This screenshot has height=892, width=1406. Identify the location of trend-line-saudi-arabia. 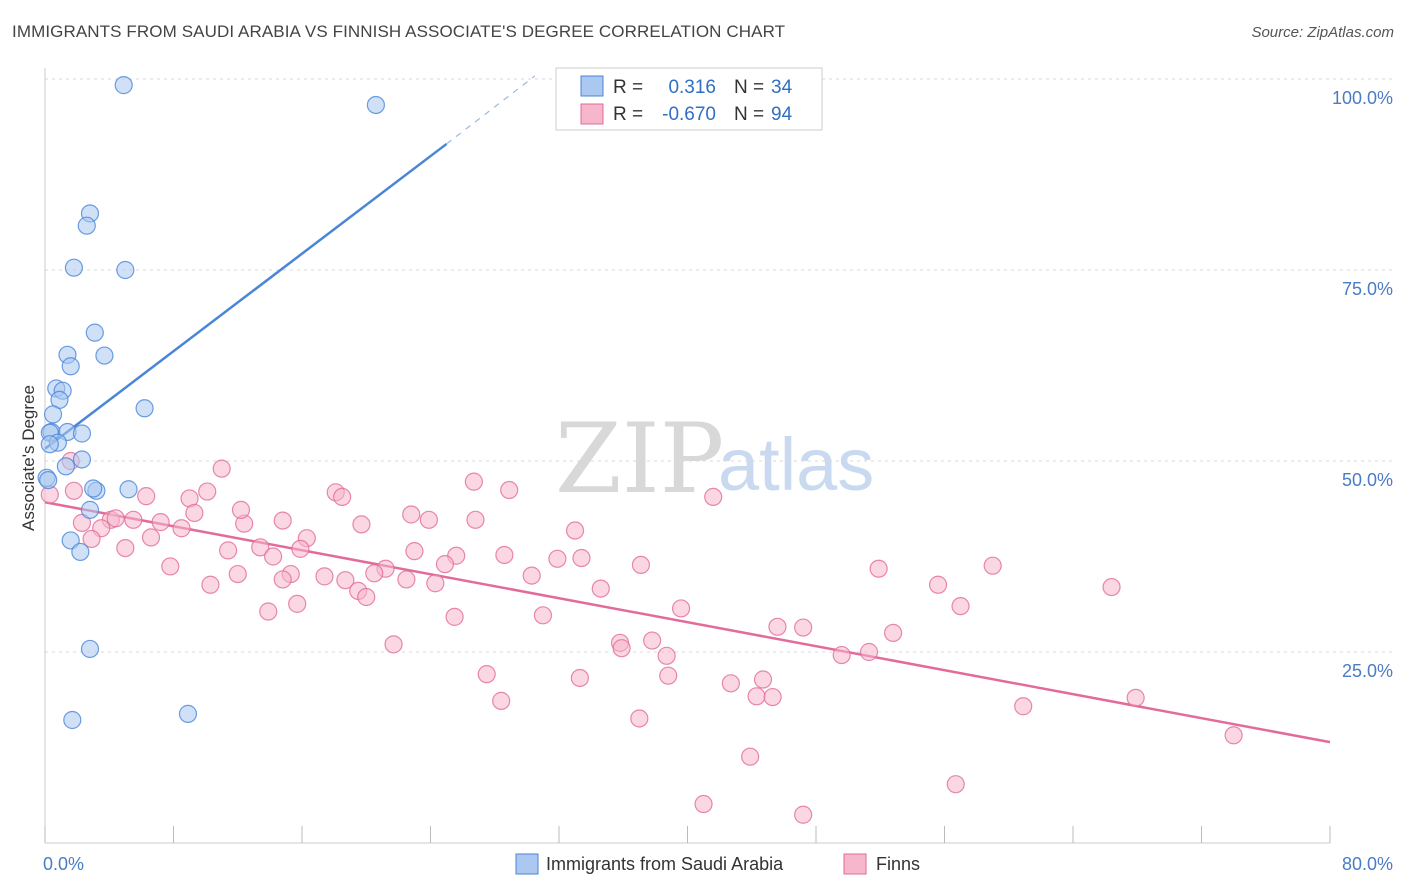
(246, 296).